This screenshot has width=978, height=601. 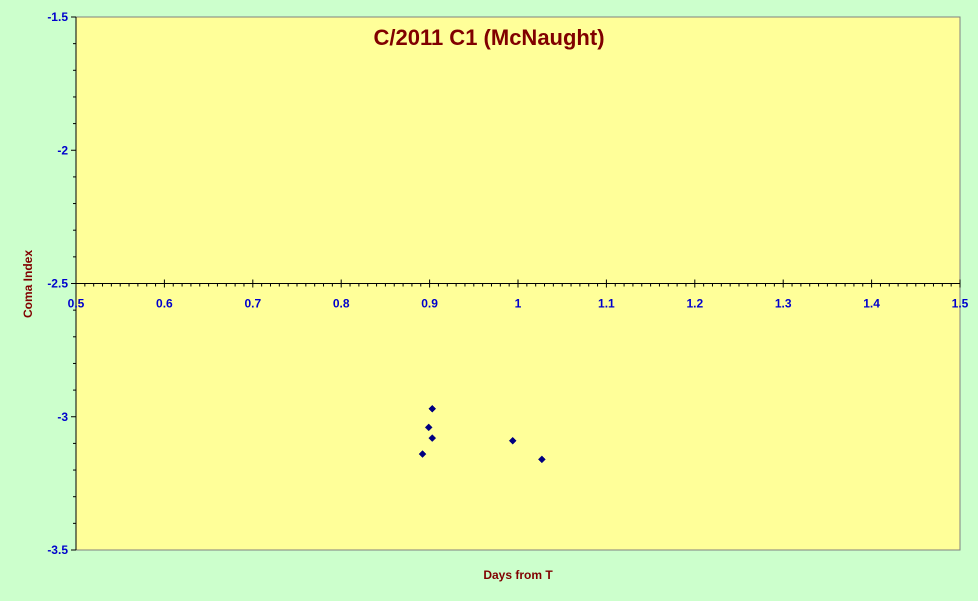 I want to click on y-tick-label: -2, so click(x=62, y=150).